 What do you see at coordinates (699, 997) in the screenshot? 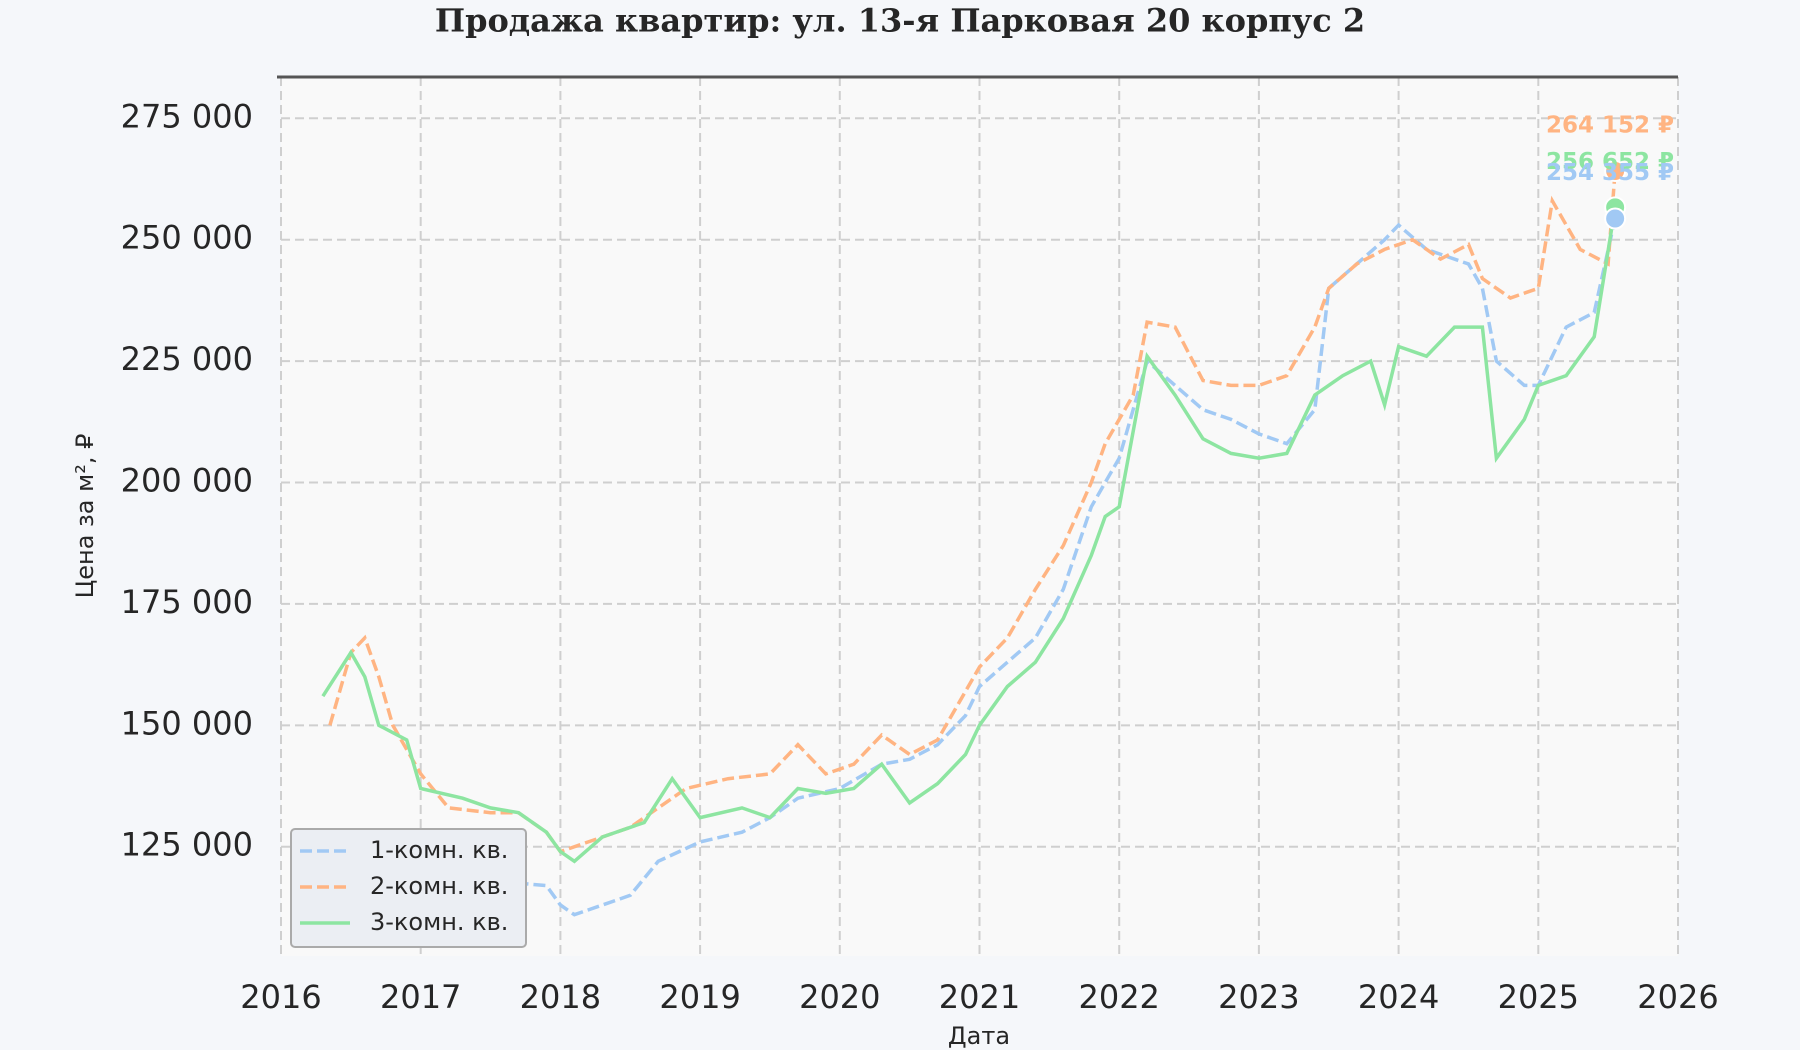
I see `x-tick-label: 2019` at bounding box center [699, 997].